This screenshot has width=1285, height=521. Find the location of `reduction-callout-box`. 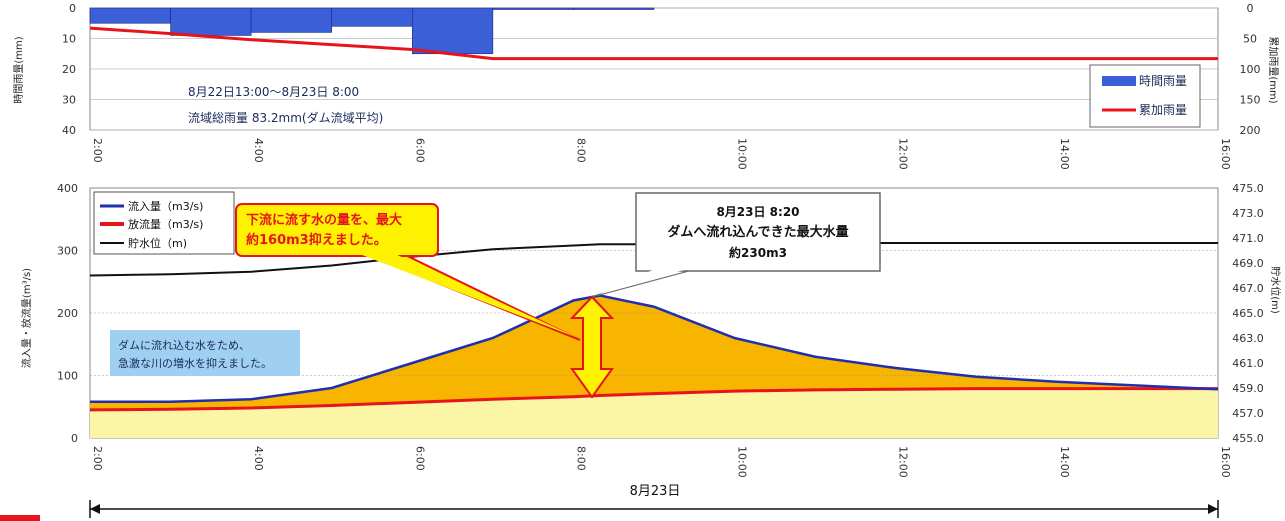

reduction-callout-box is located at coordinates (337, 230).